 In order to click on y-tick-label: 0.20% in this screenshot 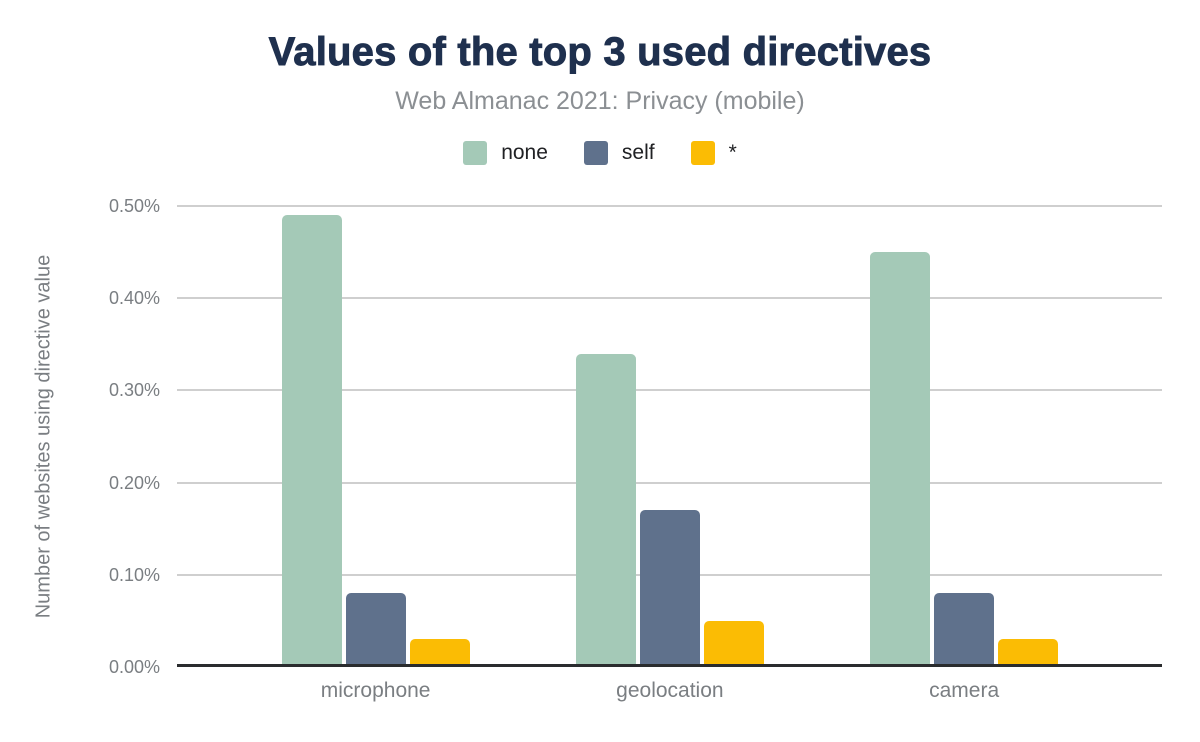, I will do `click(134, 482)`.